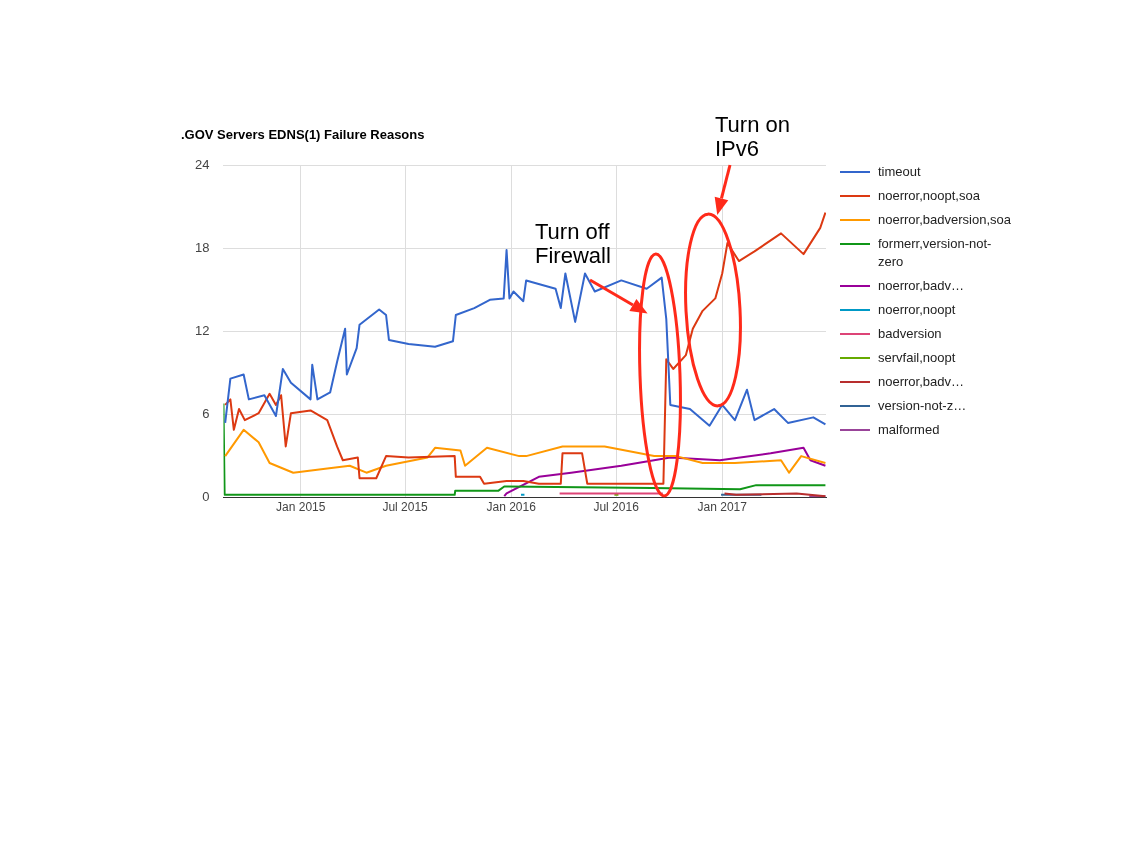 Image resolution: width=1126 pixels, height=846 pixels. Describe the element at coordinates (917, 310) in the screenshot. I see `legend-label: noerror,noopt` at that location.